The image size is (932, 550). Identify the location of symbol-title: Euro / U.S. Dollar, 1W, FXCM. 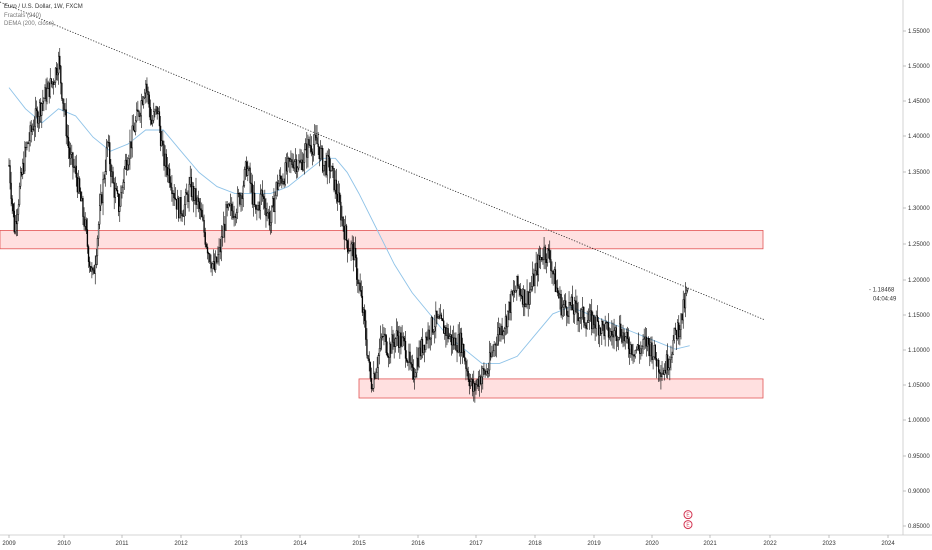
(43, 7).